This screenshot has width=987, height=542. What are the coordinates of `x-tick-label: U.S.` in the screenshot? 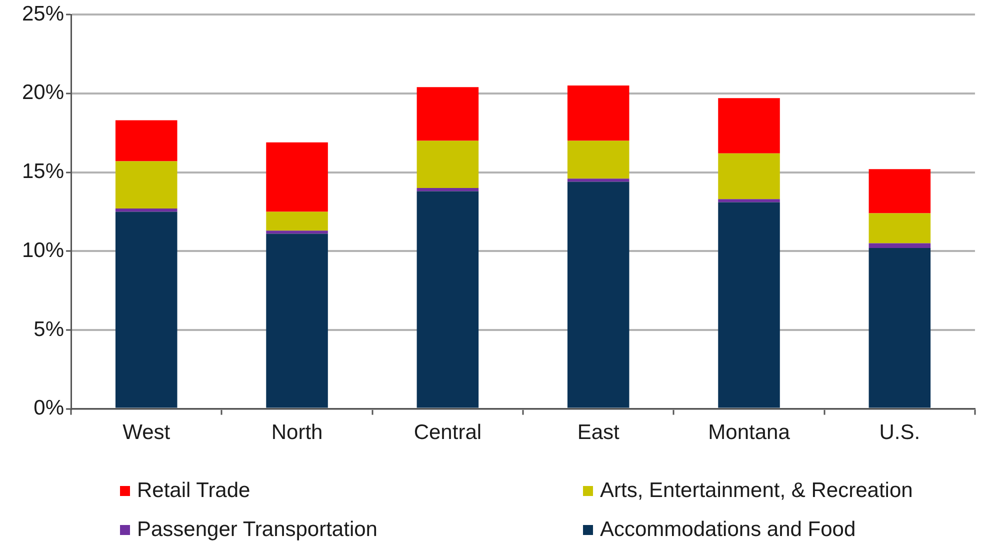 It's located at (899, 432).